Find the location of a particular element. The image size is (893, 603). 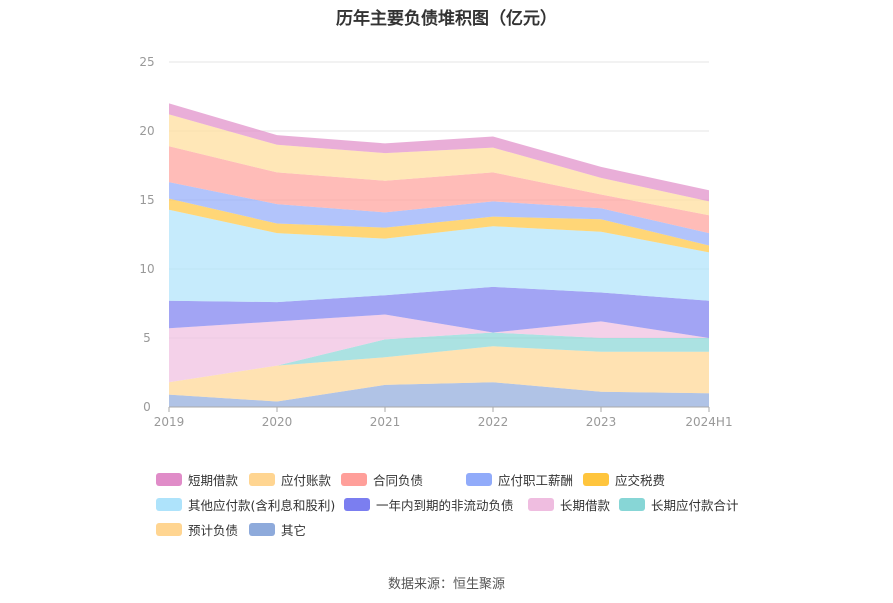

legend-item-5: 其他应付款(含利息和股利) is located at coordinates (245, 504).